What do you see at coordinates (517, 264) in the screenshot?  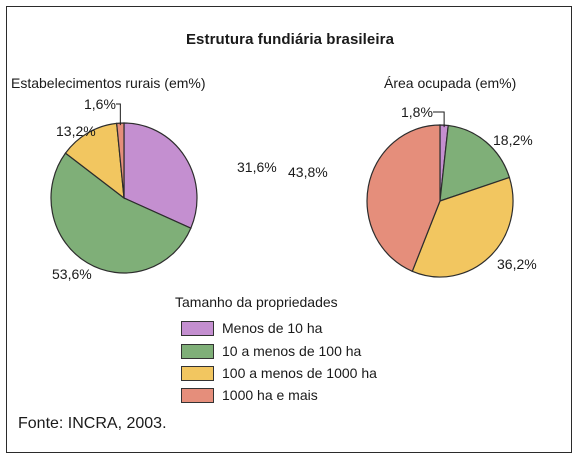 I see `data-label: 36,2%` at bounding box center [517, 264].